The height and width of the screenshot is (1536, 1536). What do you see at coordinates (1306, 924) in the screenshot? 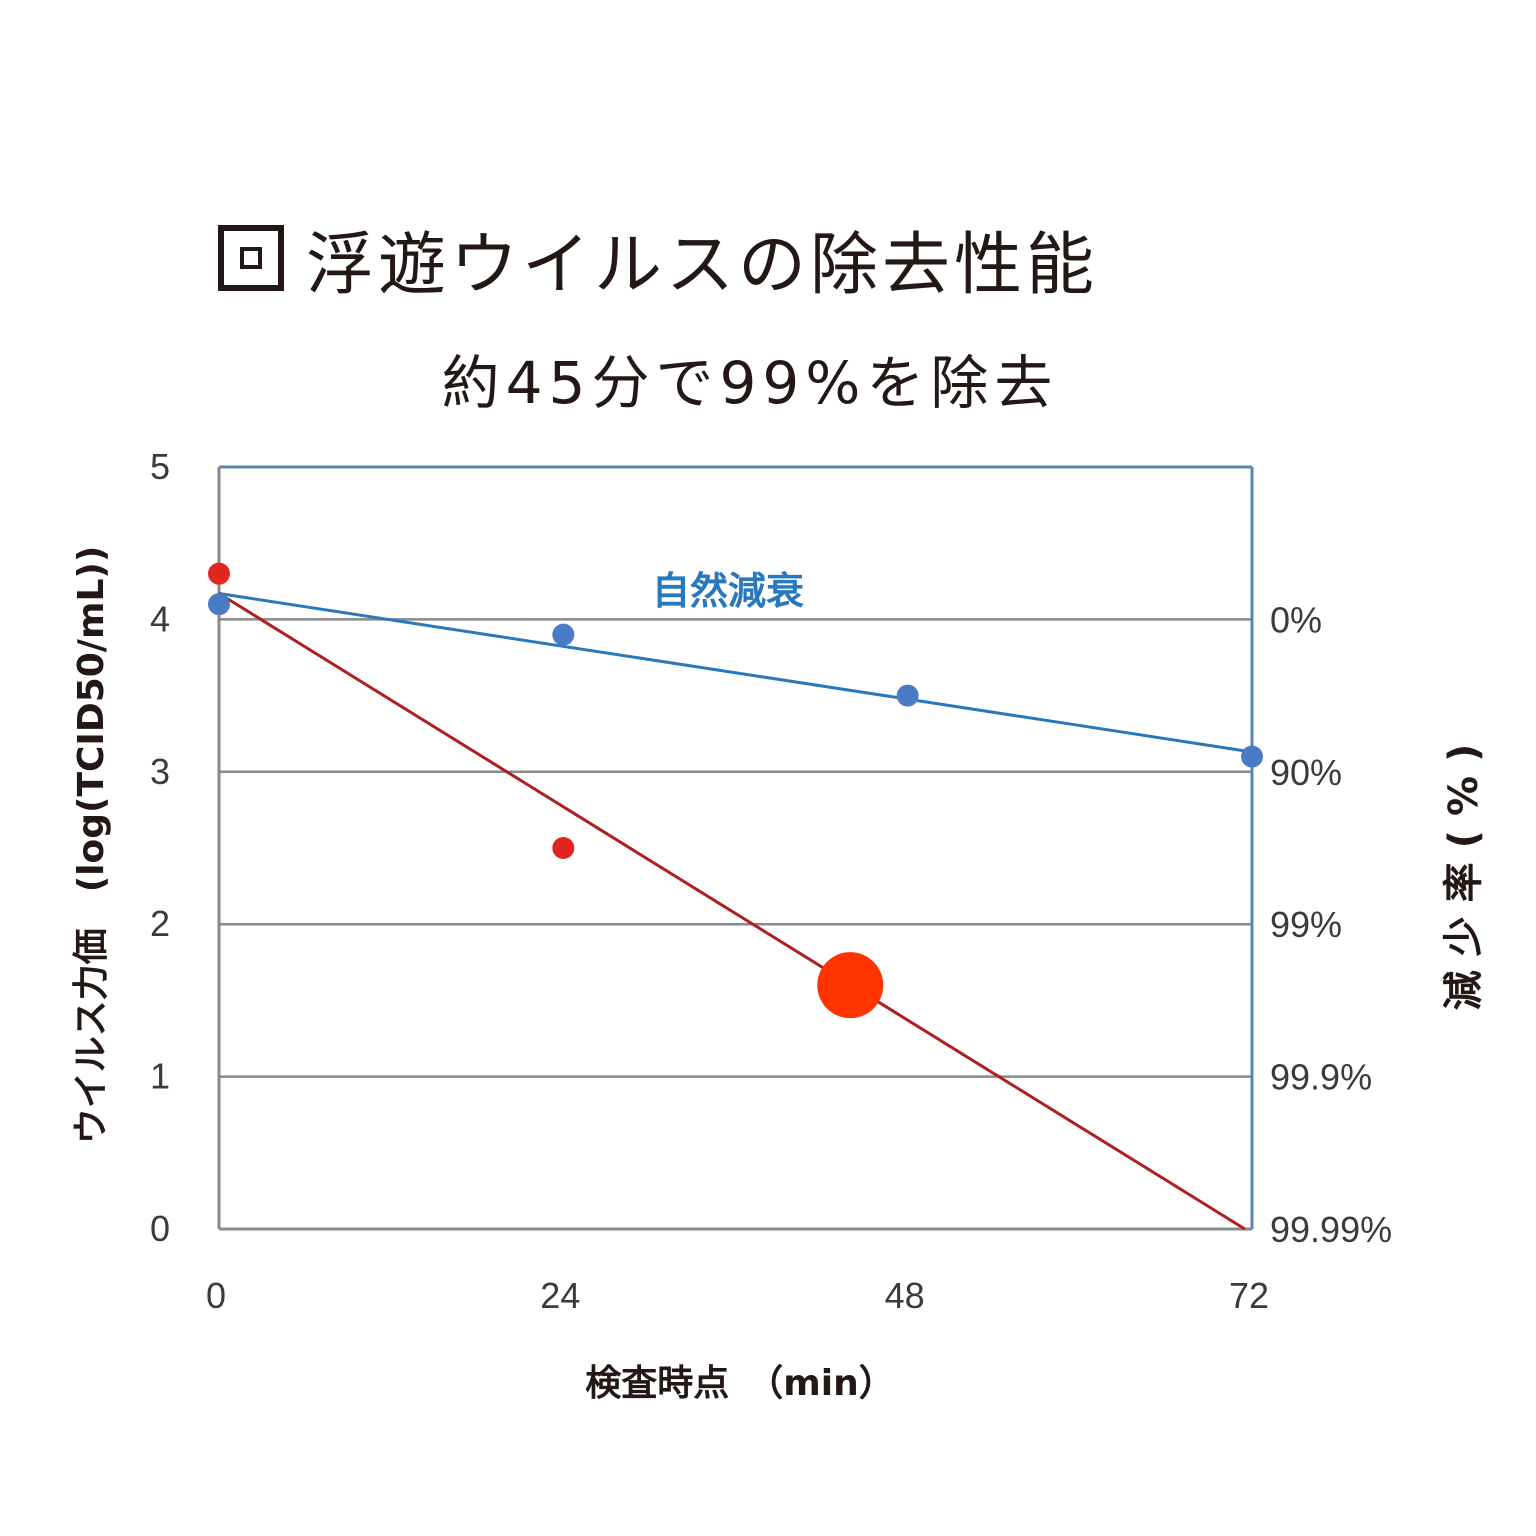
I see `y2-tick-label: 99%` at bounding box center [1306, 924].